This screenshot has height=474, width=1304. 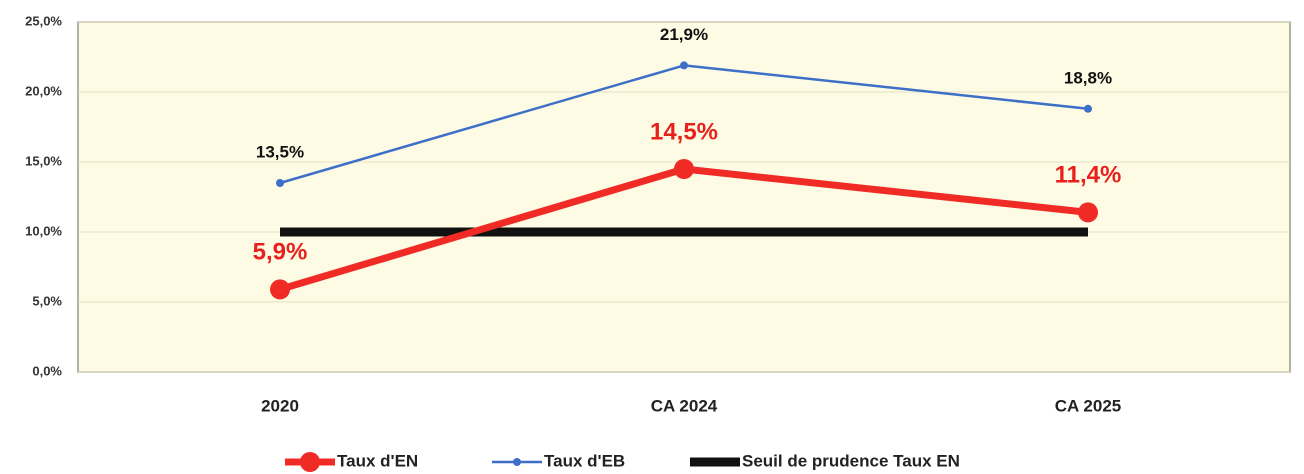 I want to click on x-tick-label: 2020, so click(x=280, y=405).